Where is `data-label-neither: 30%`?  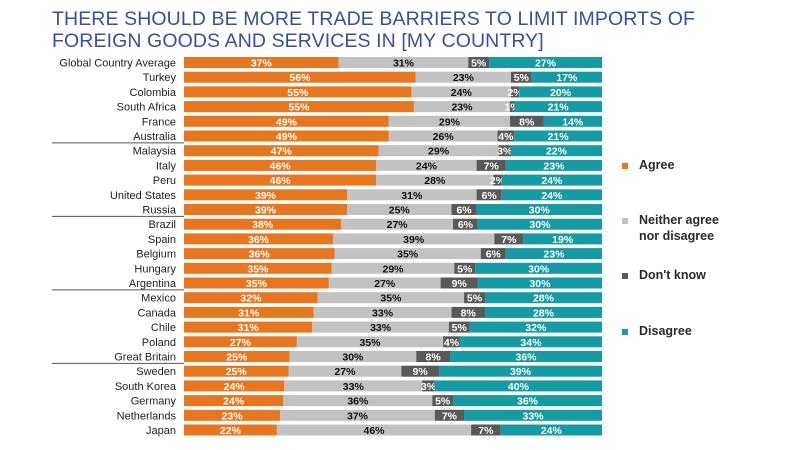
data-label-neither: 30% is located at coordinates (353, 358).